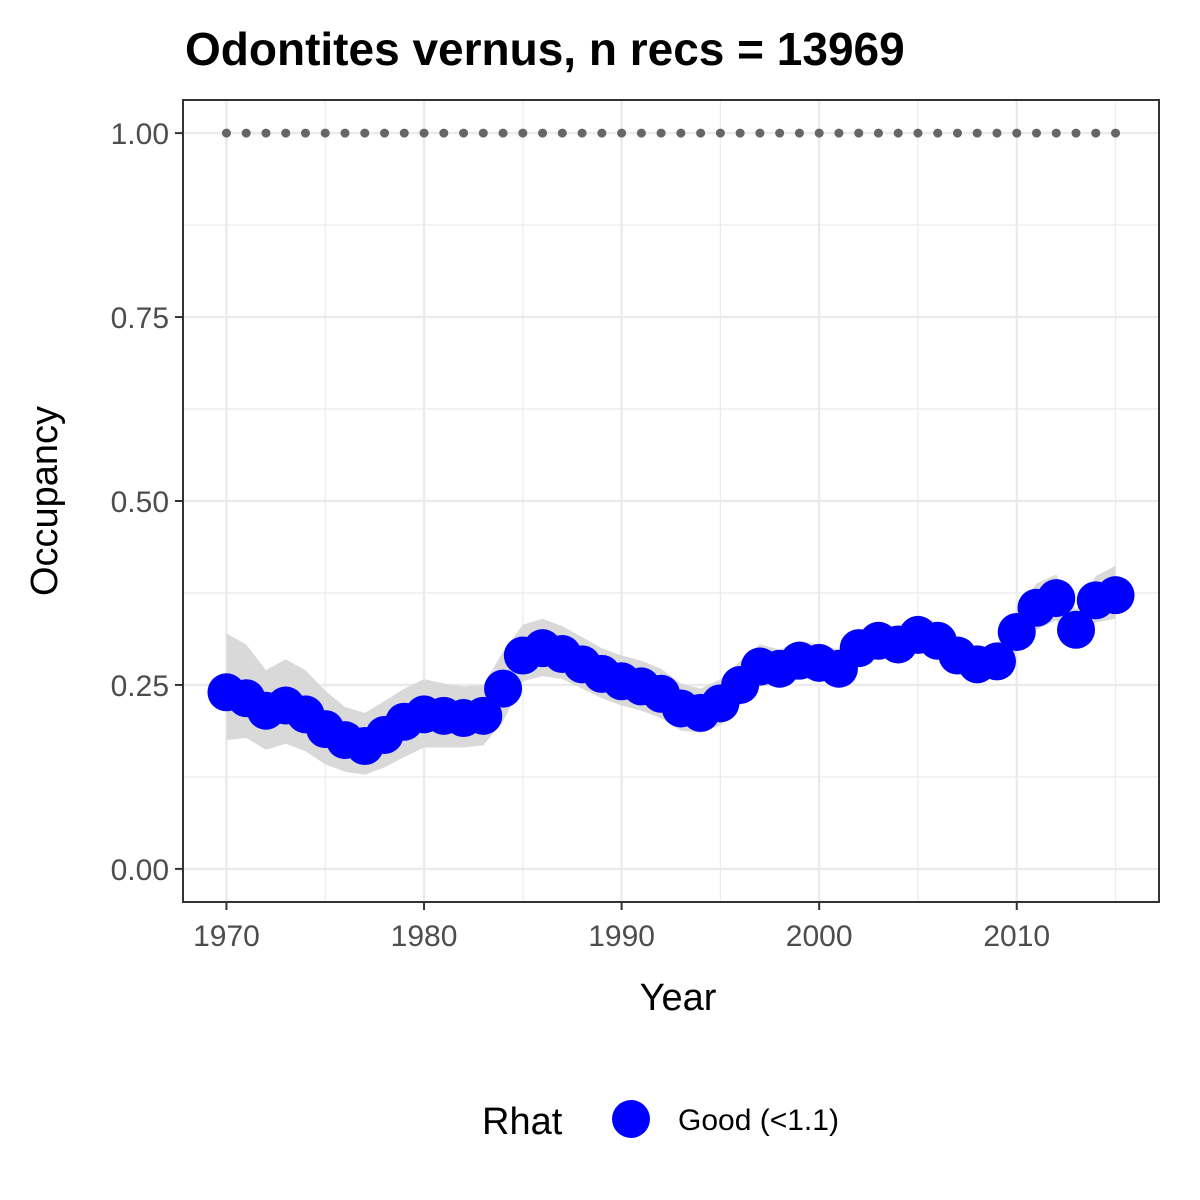 Image resolution: width=1200 pixels, height=1200 pixels. I want to click on y-axis-ticks: 0.00 0.25 0.50 0.75 1.00, so click(147, 502).